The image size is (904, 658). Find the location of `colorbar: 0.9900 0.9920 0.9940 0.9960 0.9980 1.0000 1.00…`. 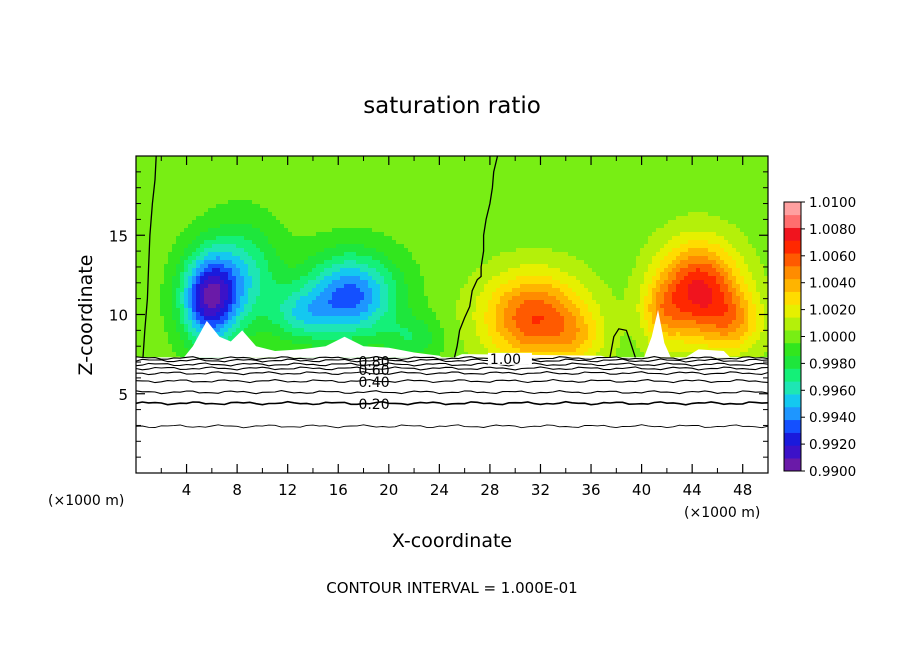

colorbar: 0.9900 0.9920 0.9940 0.9960 0.9980 1.0000 1.00… is located at coordinates (820, 337).